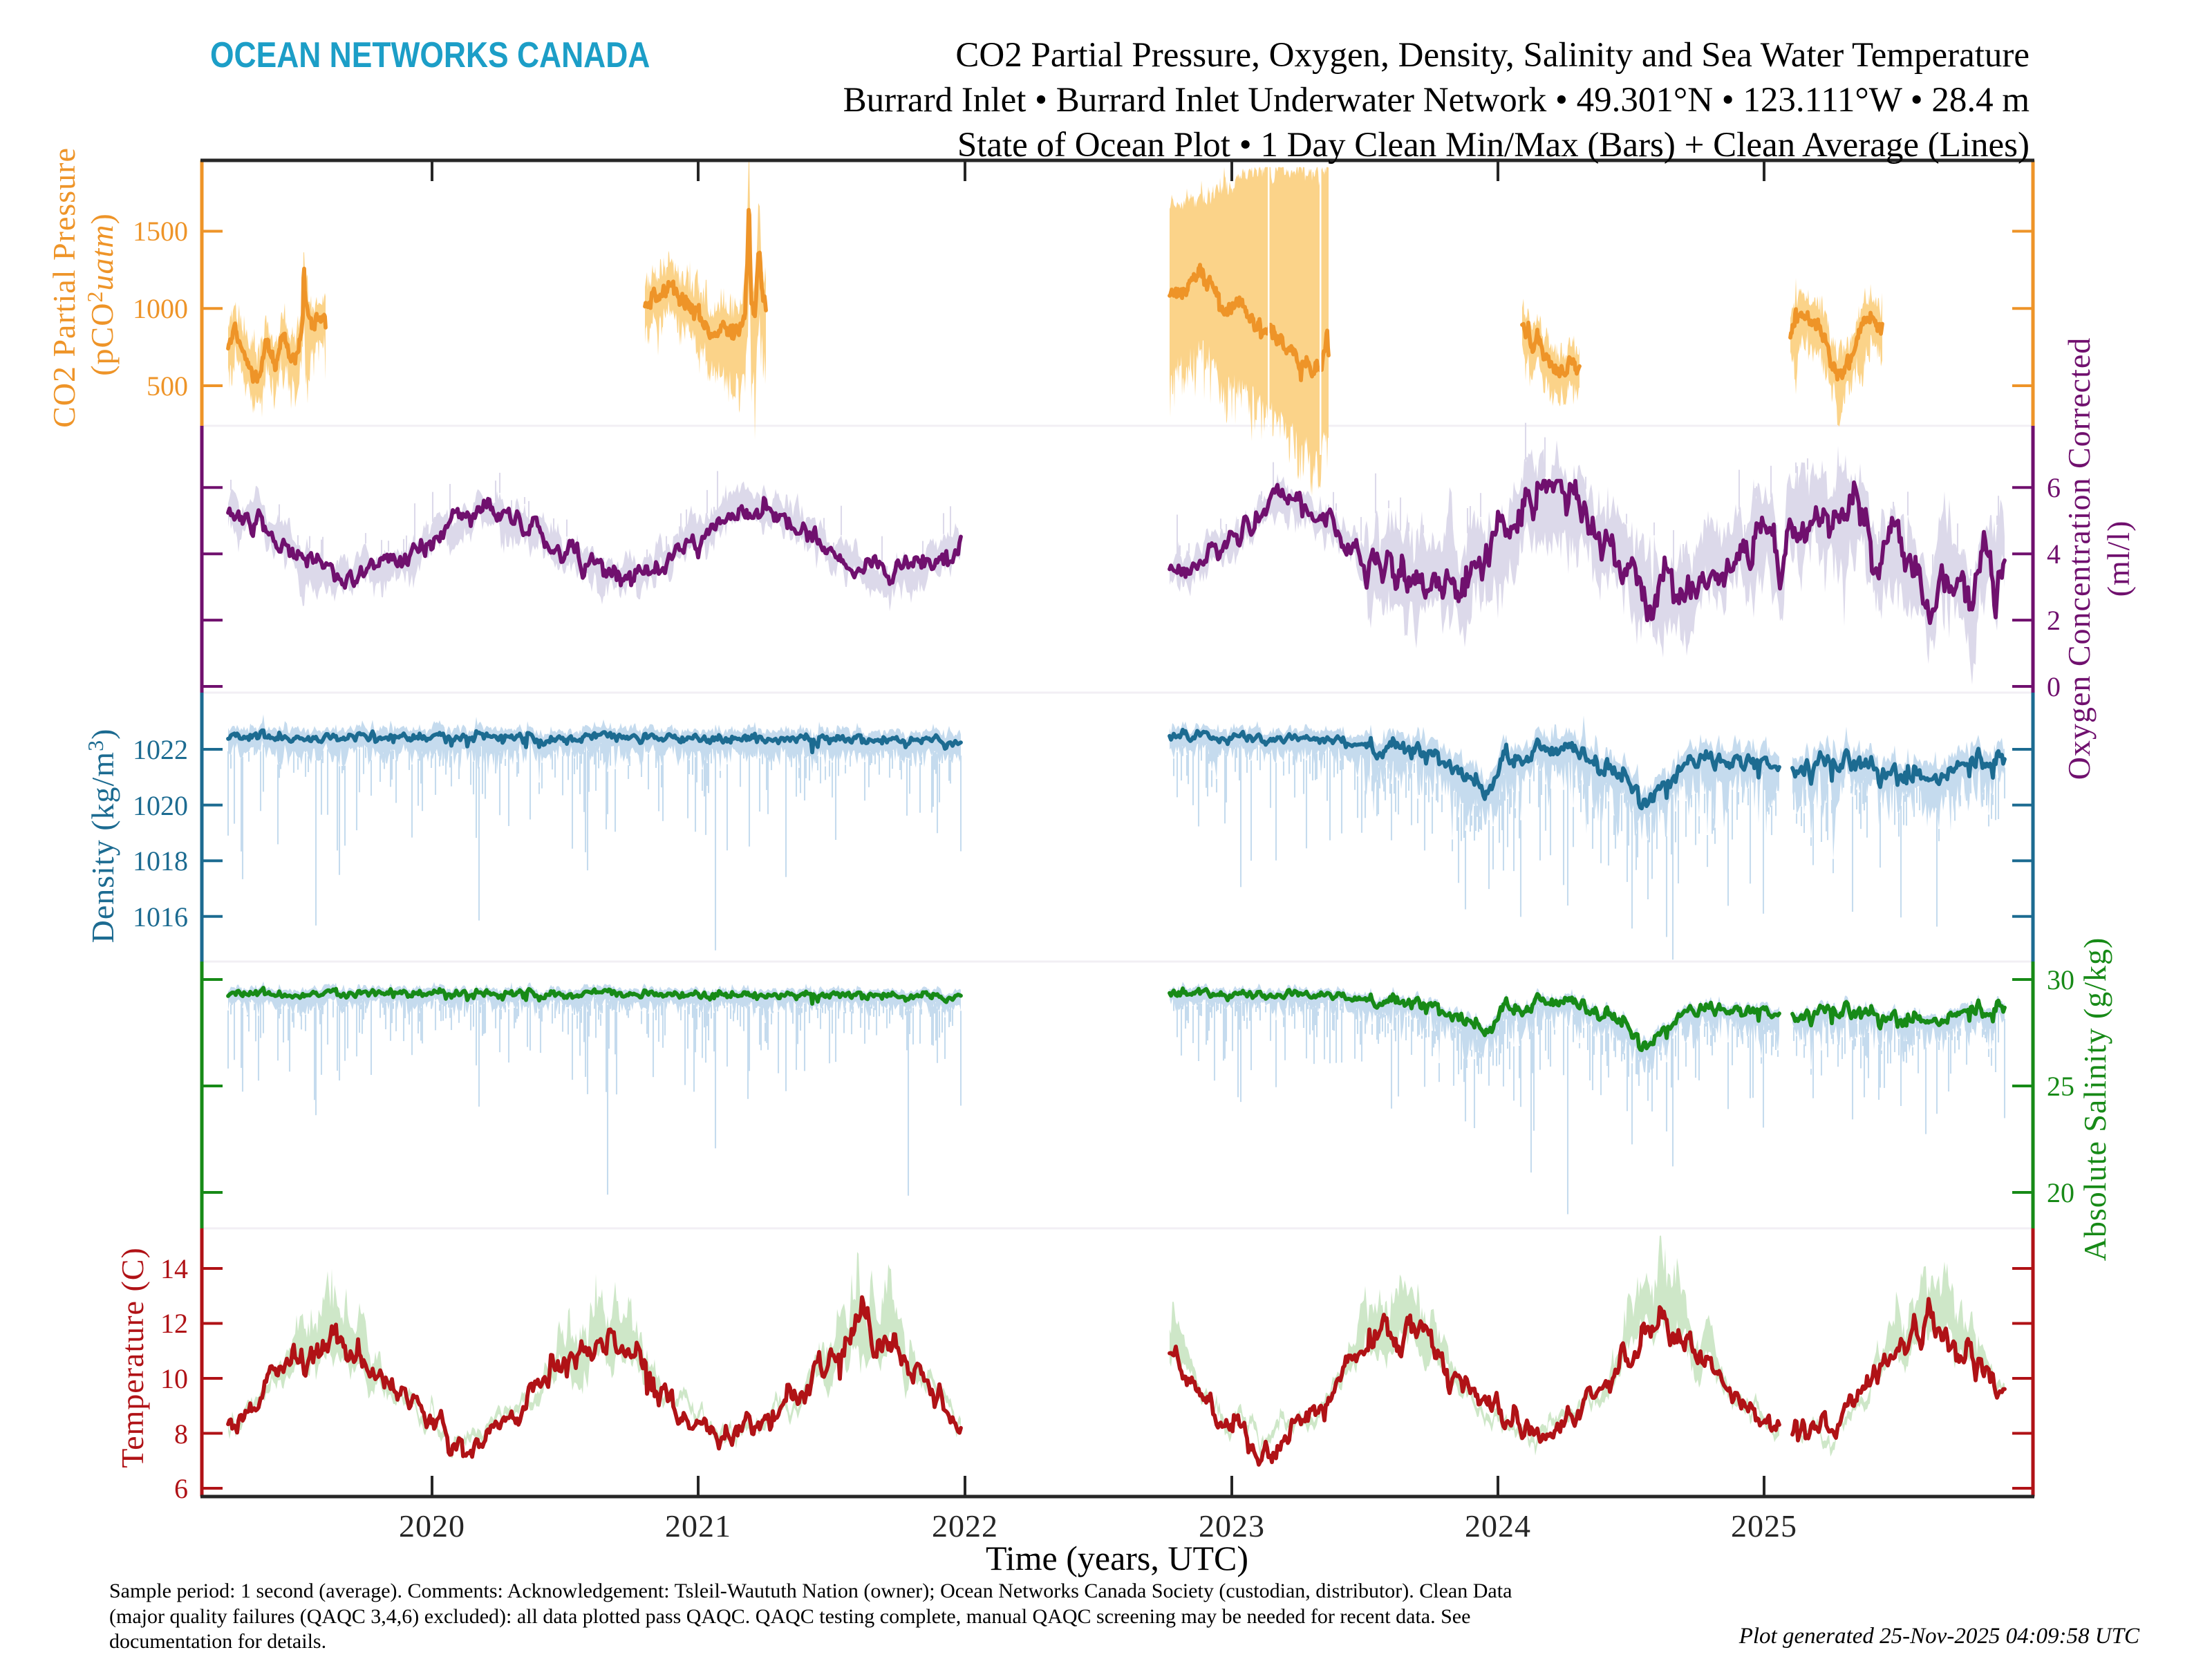  What do you see at coordinates (2054, 554) in the screenshot?
I see `svg-text: 4` at bounding box center [2054, 554].